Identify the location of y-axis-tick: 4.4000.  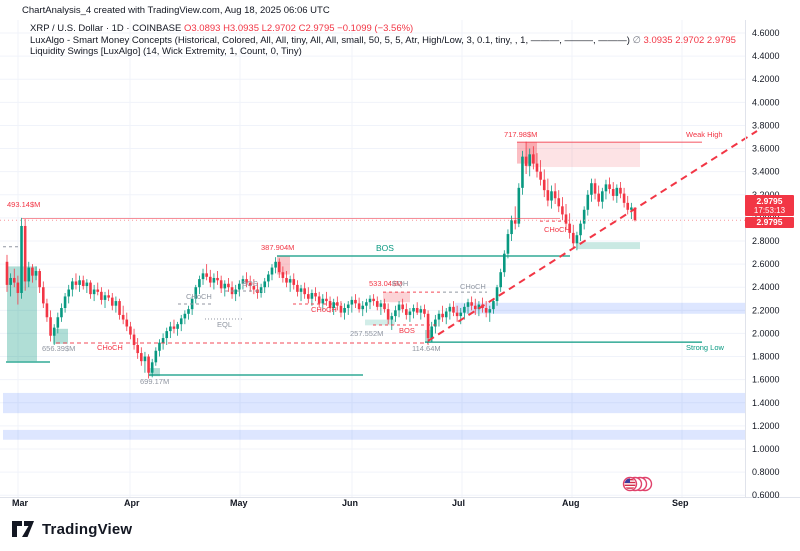
(766, 56).